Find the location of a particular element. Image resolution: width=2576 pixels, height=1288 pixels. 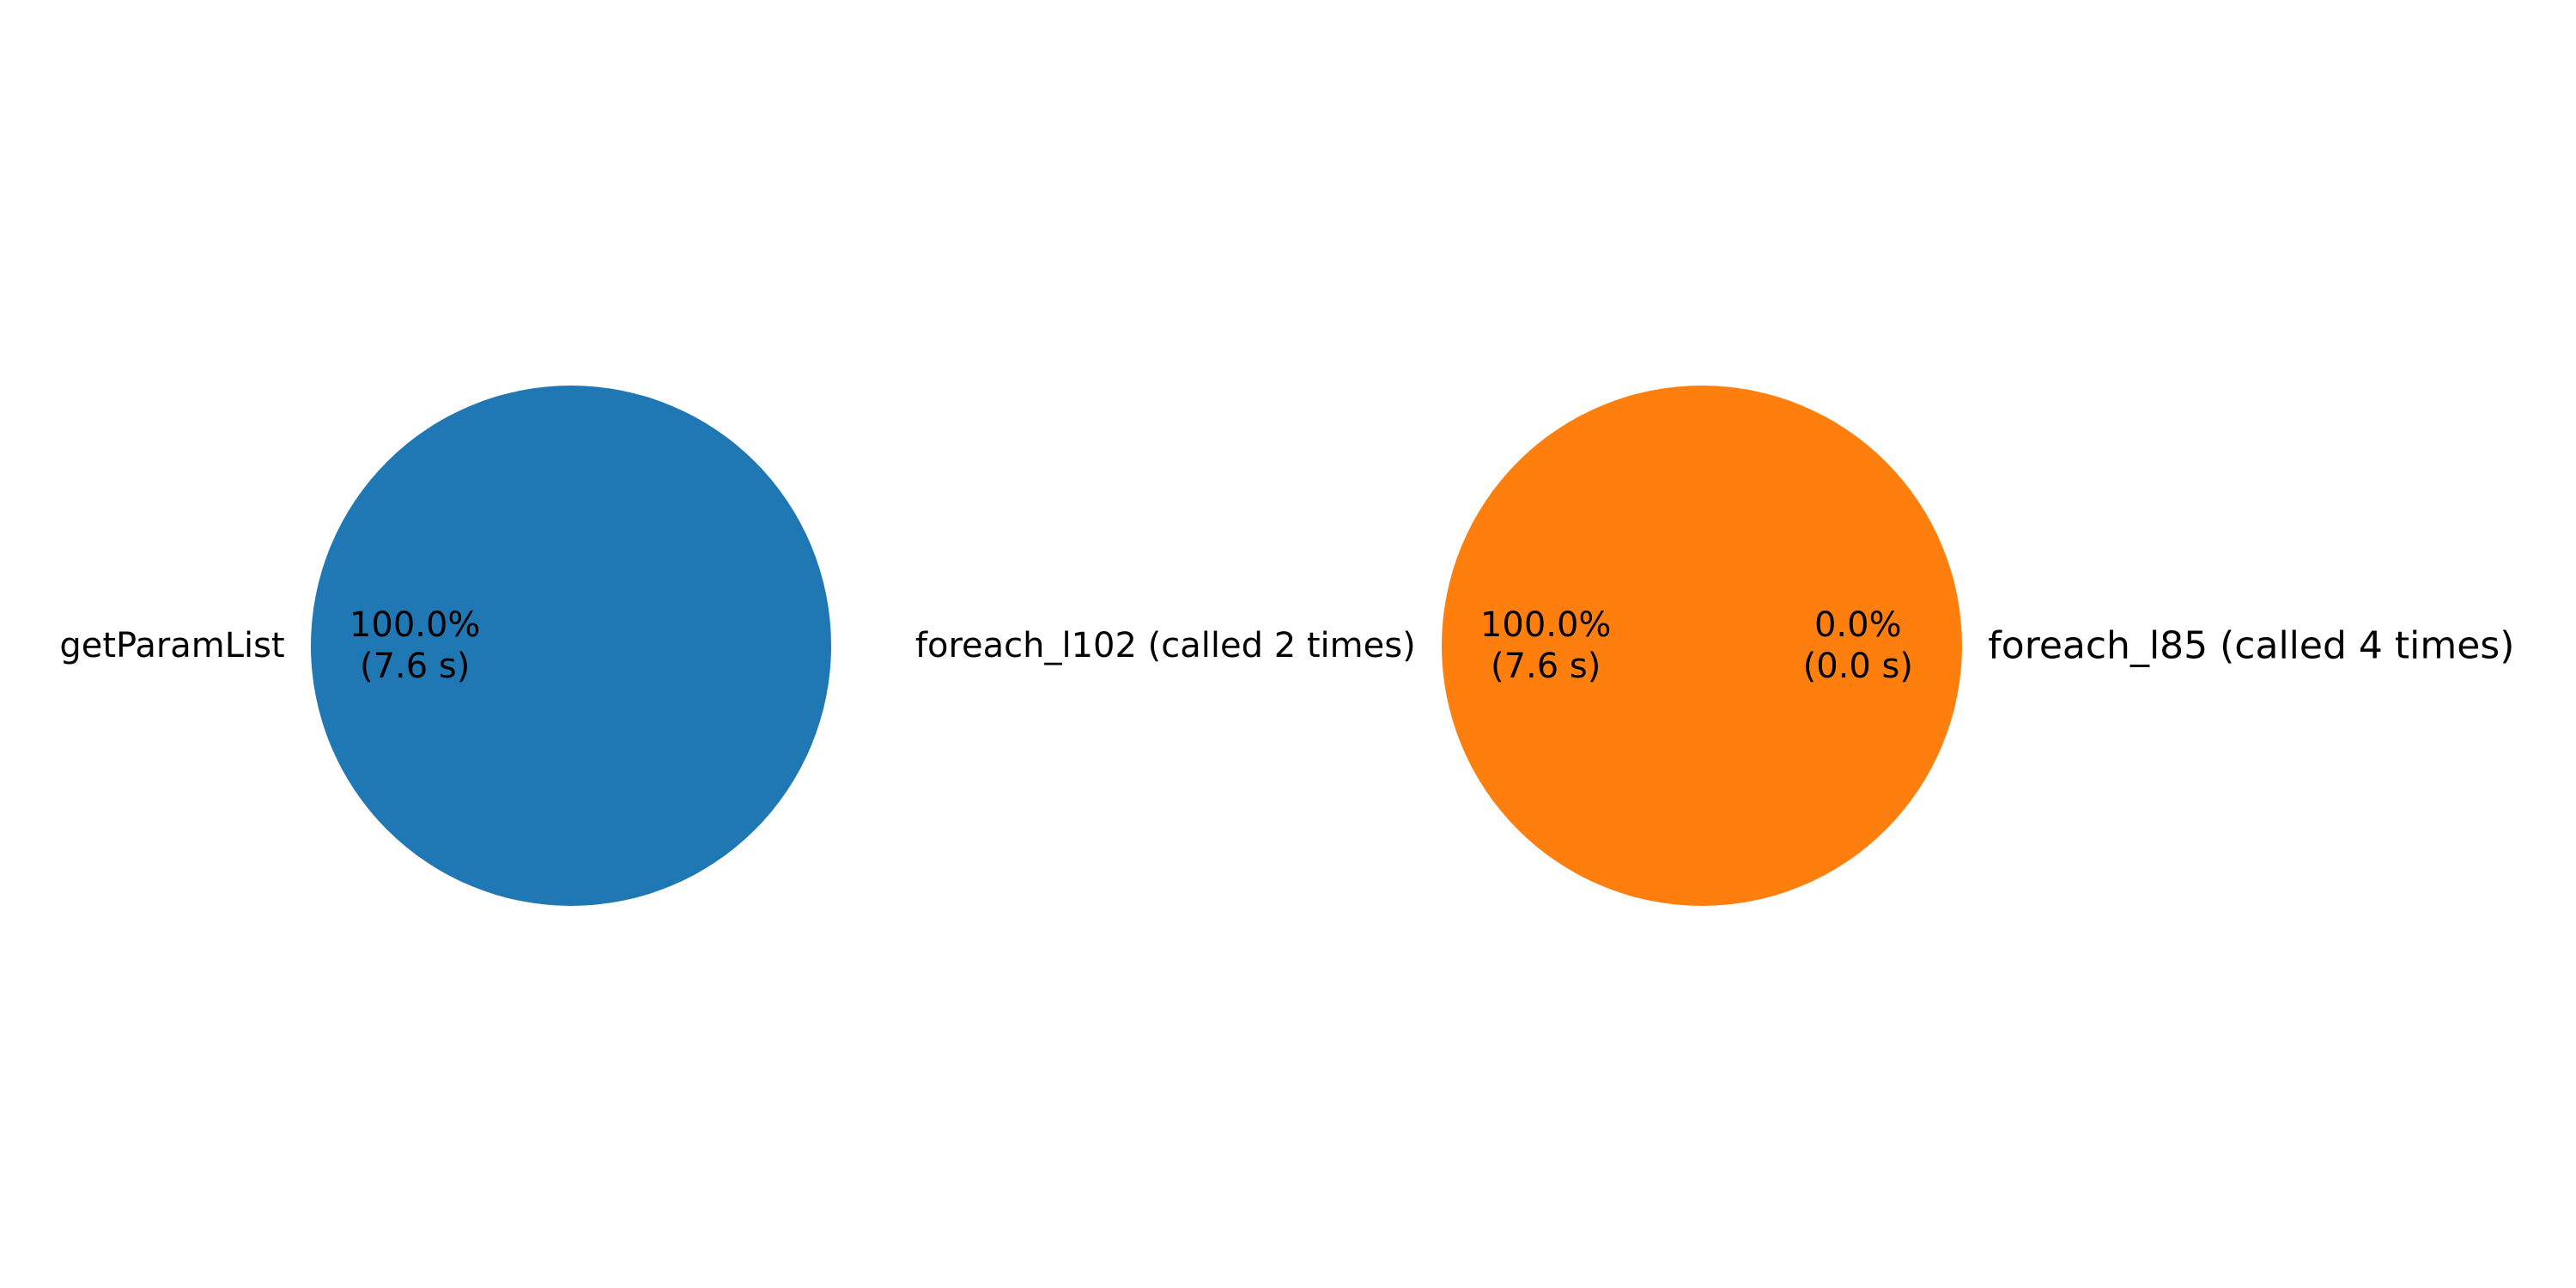

slice-time-label: (0.0 s) is located at coordinates (1858, 666).